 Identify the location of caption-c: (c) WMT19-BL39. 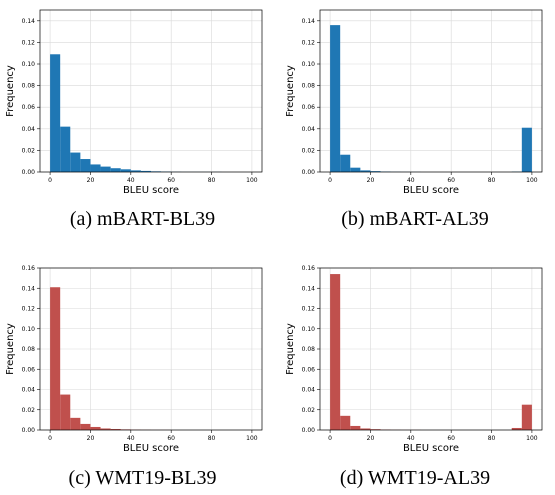
(142, 478).